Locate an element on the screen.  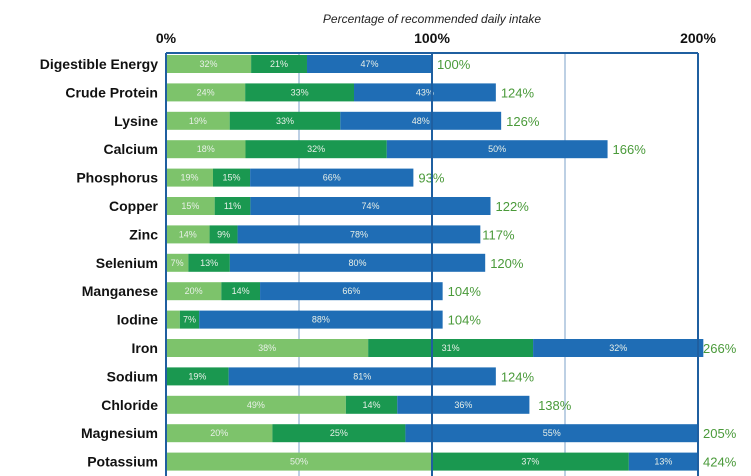
category-label: Lysine is located at coordinates (136, 121).